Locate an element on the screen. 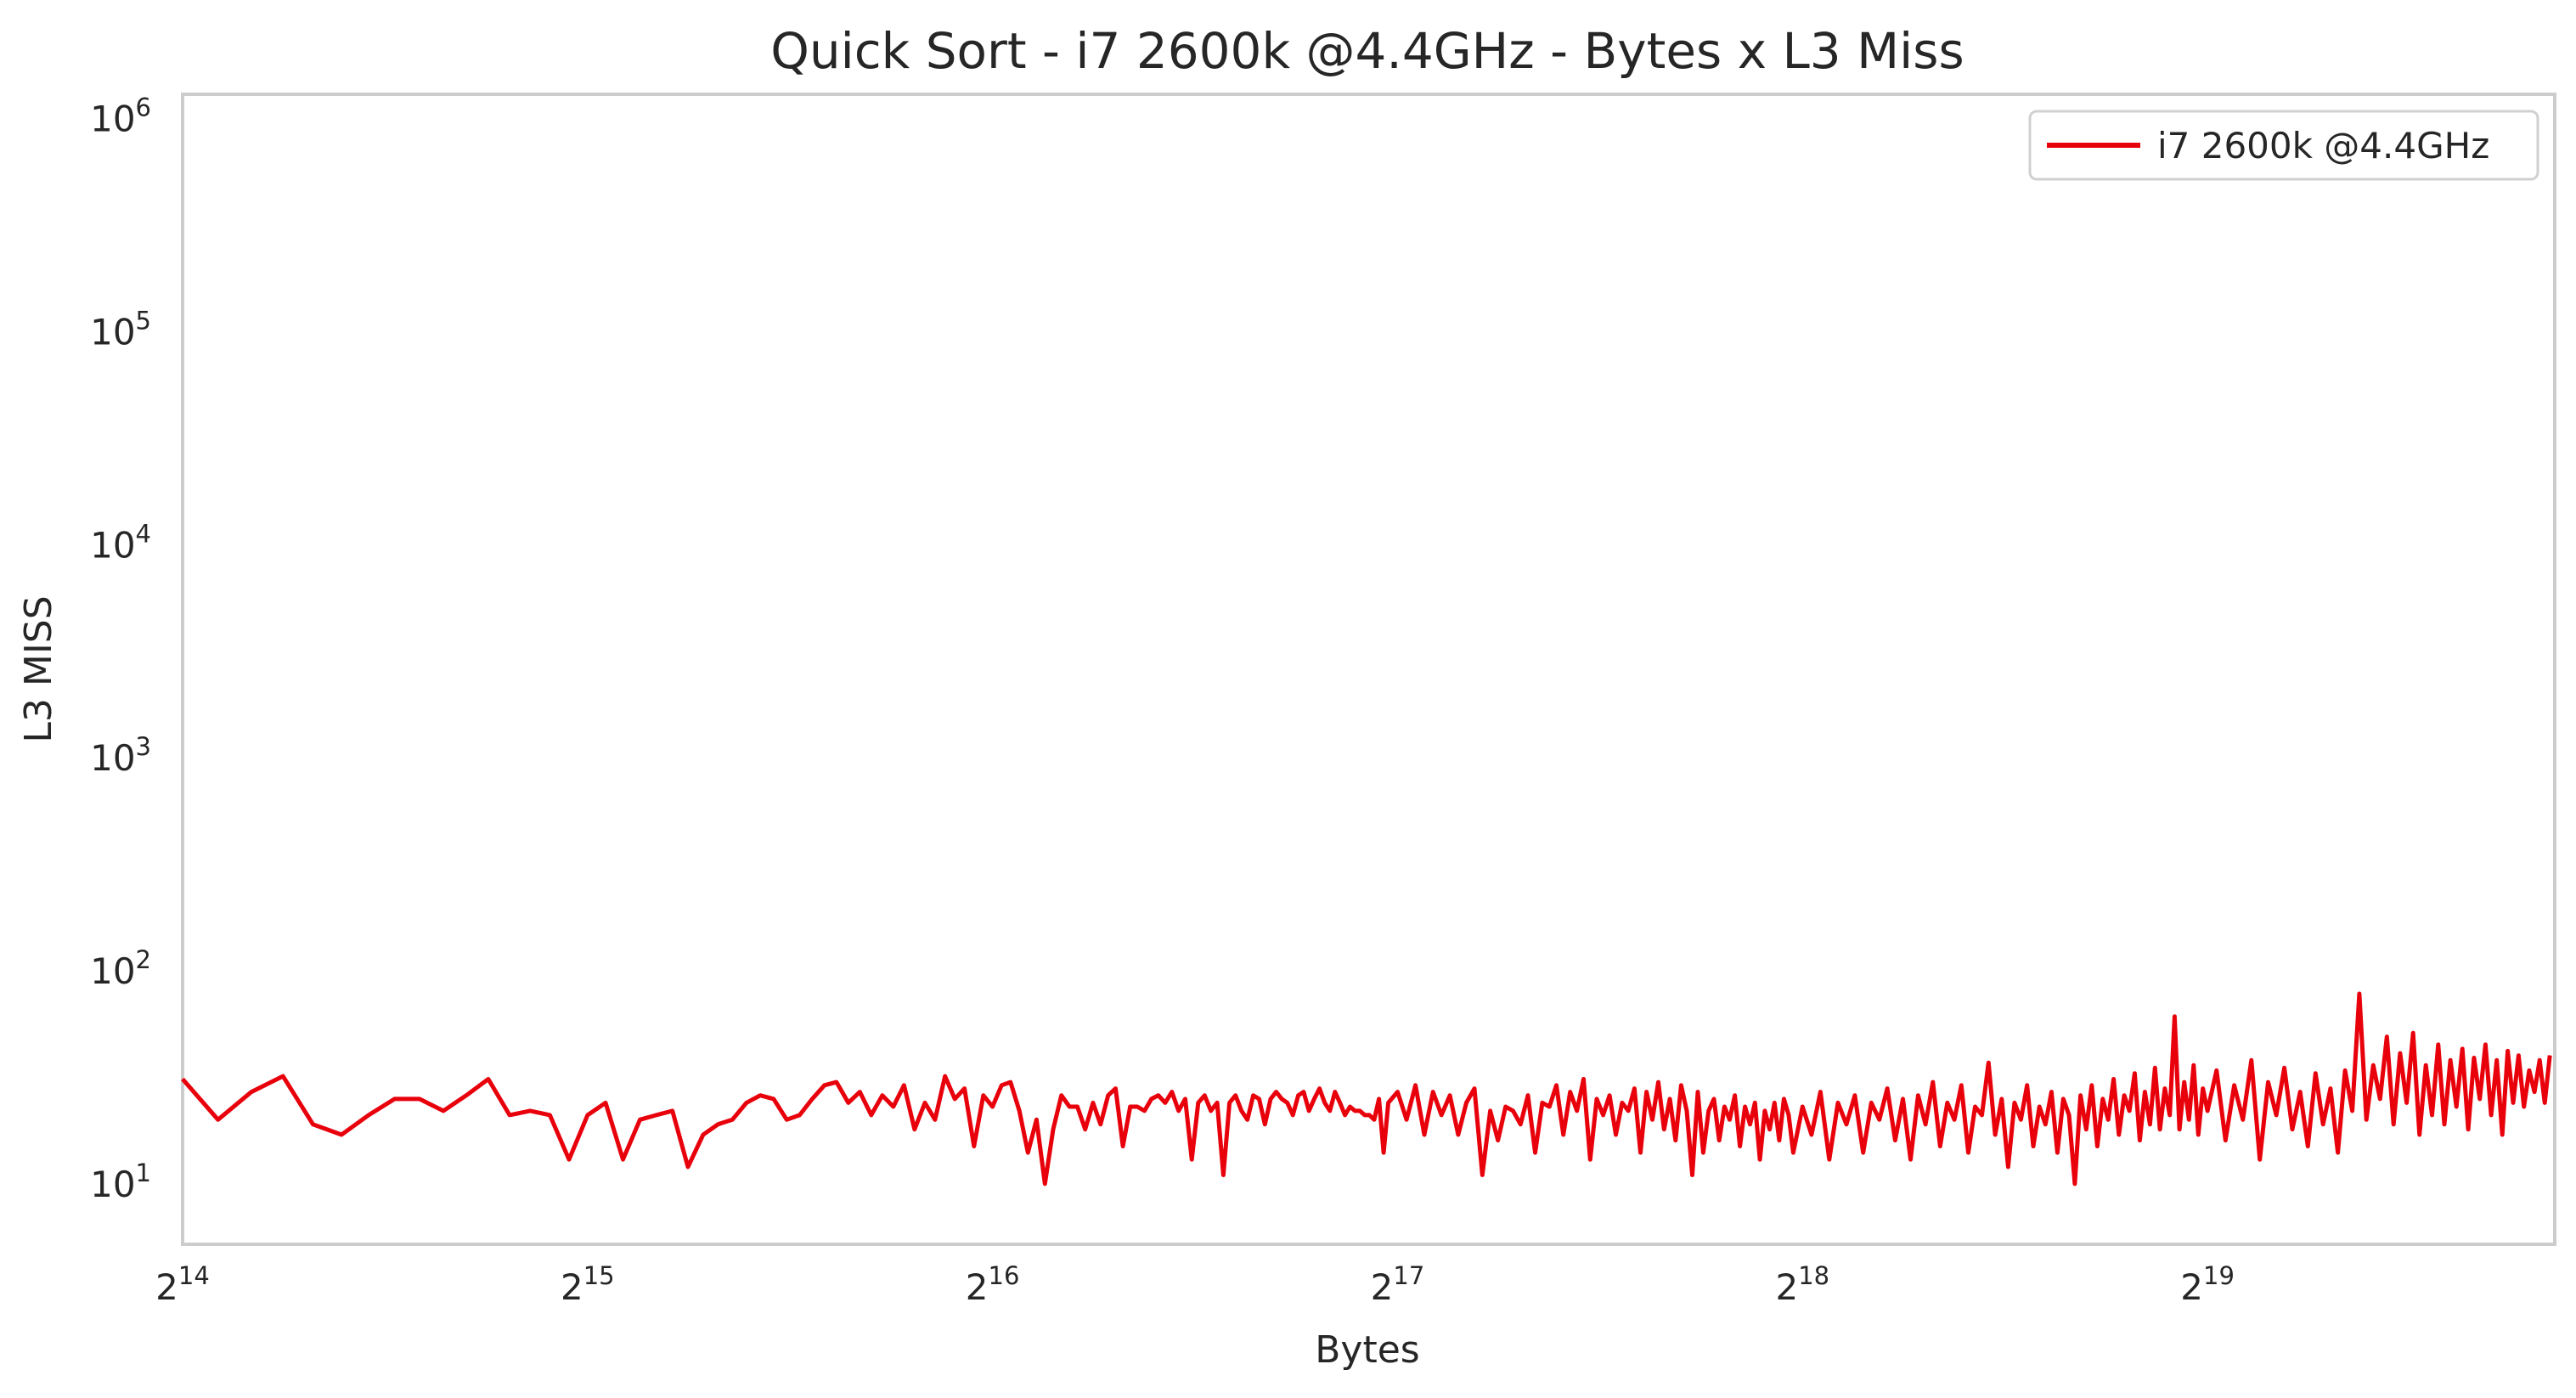 Image resolution: width=2576 pixels, height=1398 pixels. x-tick-label-exponent: 14 is located at coordinates (194, 1275).